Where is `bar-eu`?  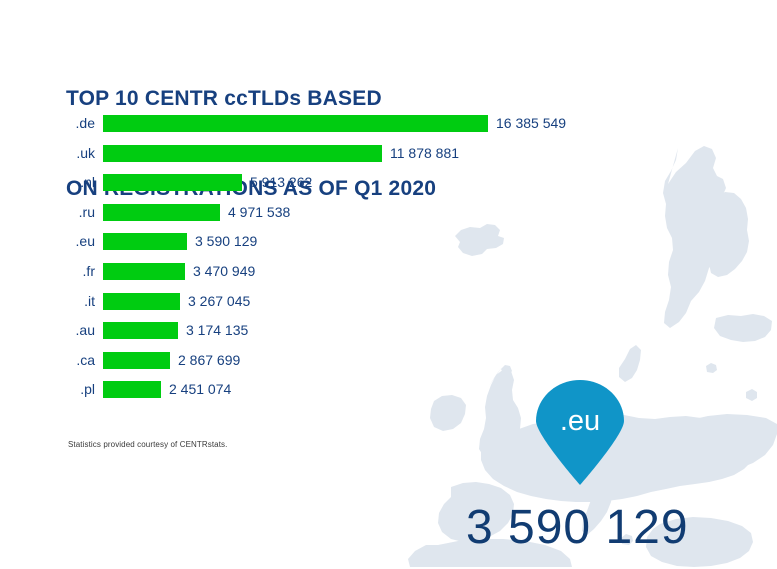
bar-eu is located at coordinates (145, 242).